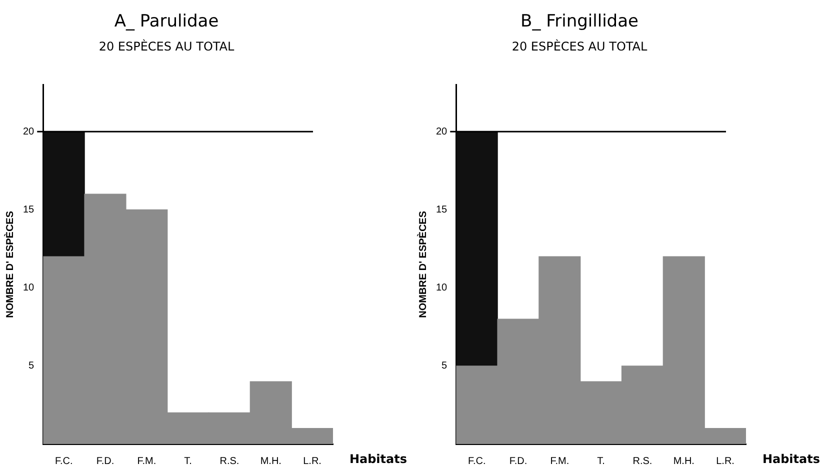 The width and height of the screenshot is (826, 470). Describe the element at coordinates (166, 22) in the screenshot. I see `chart-title: A_ Parulidae` at that location.